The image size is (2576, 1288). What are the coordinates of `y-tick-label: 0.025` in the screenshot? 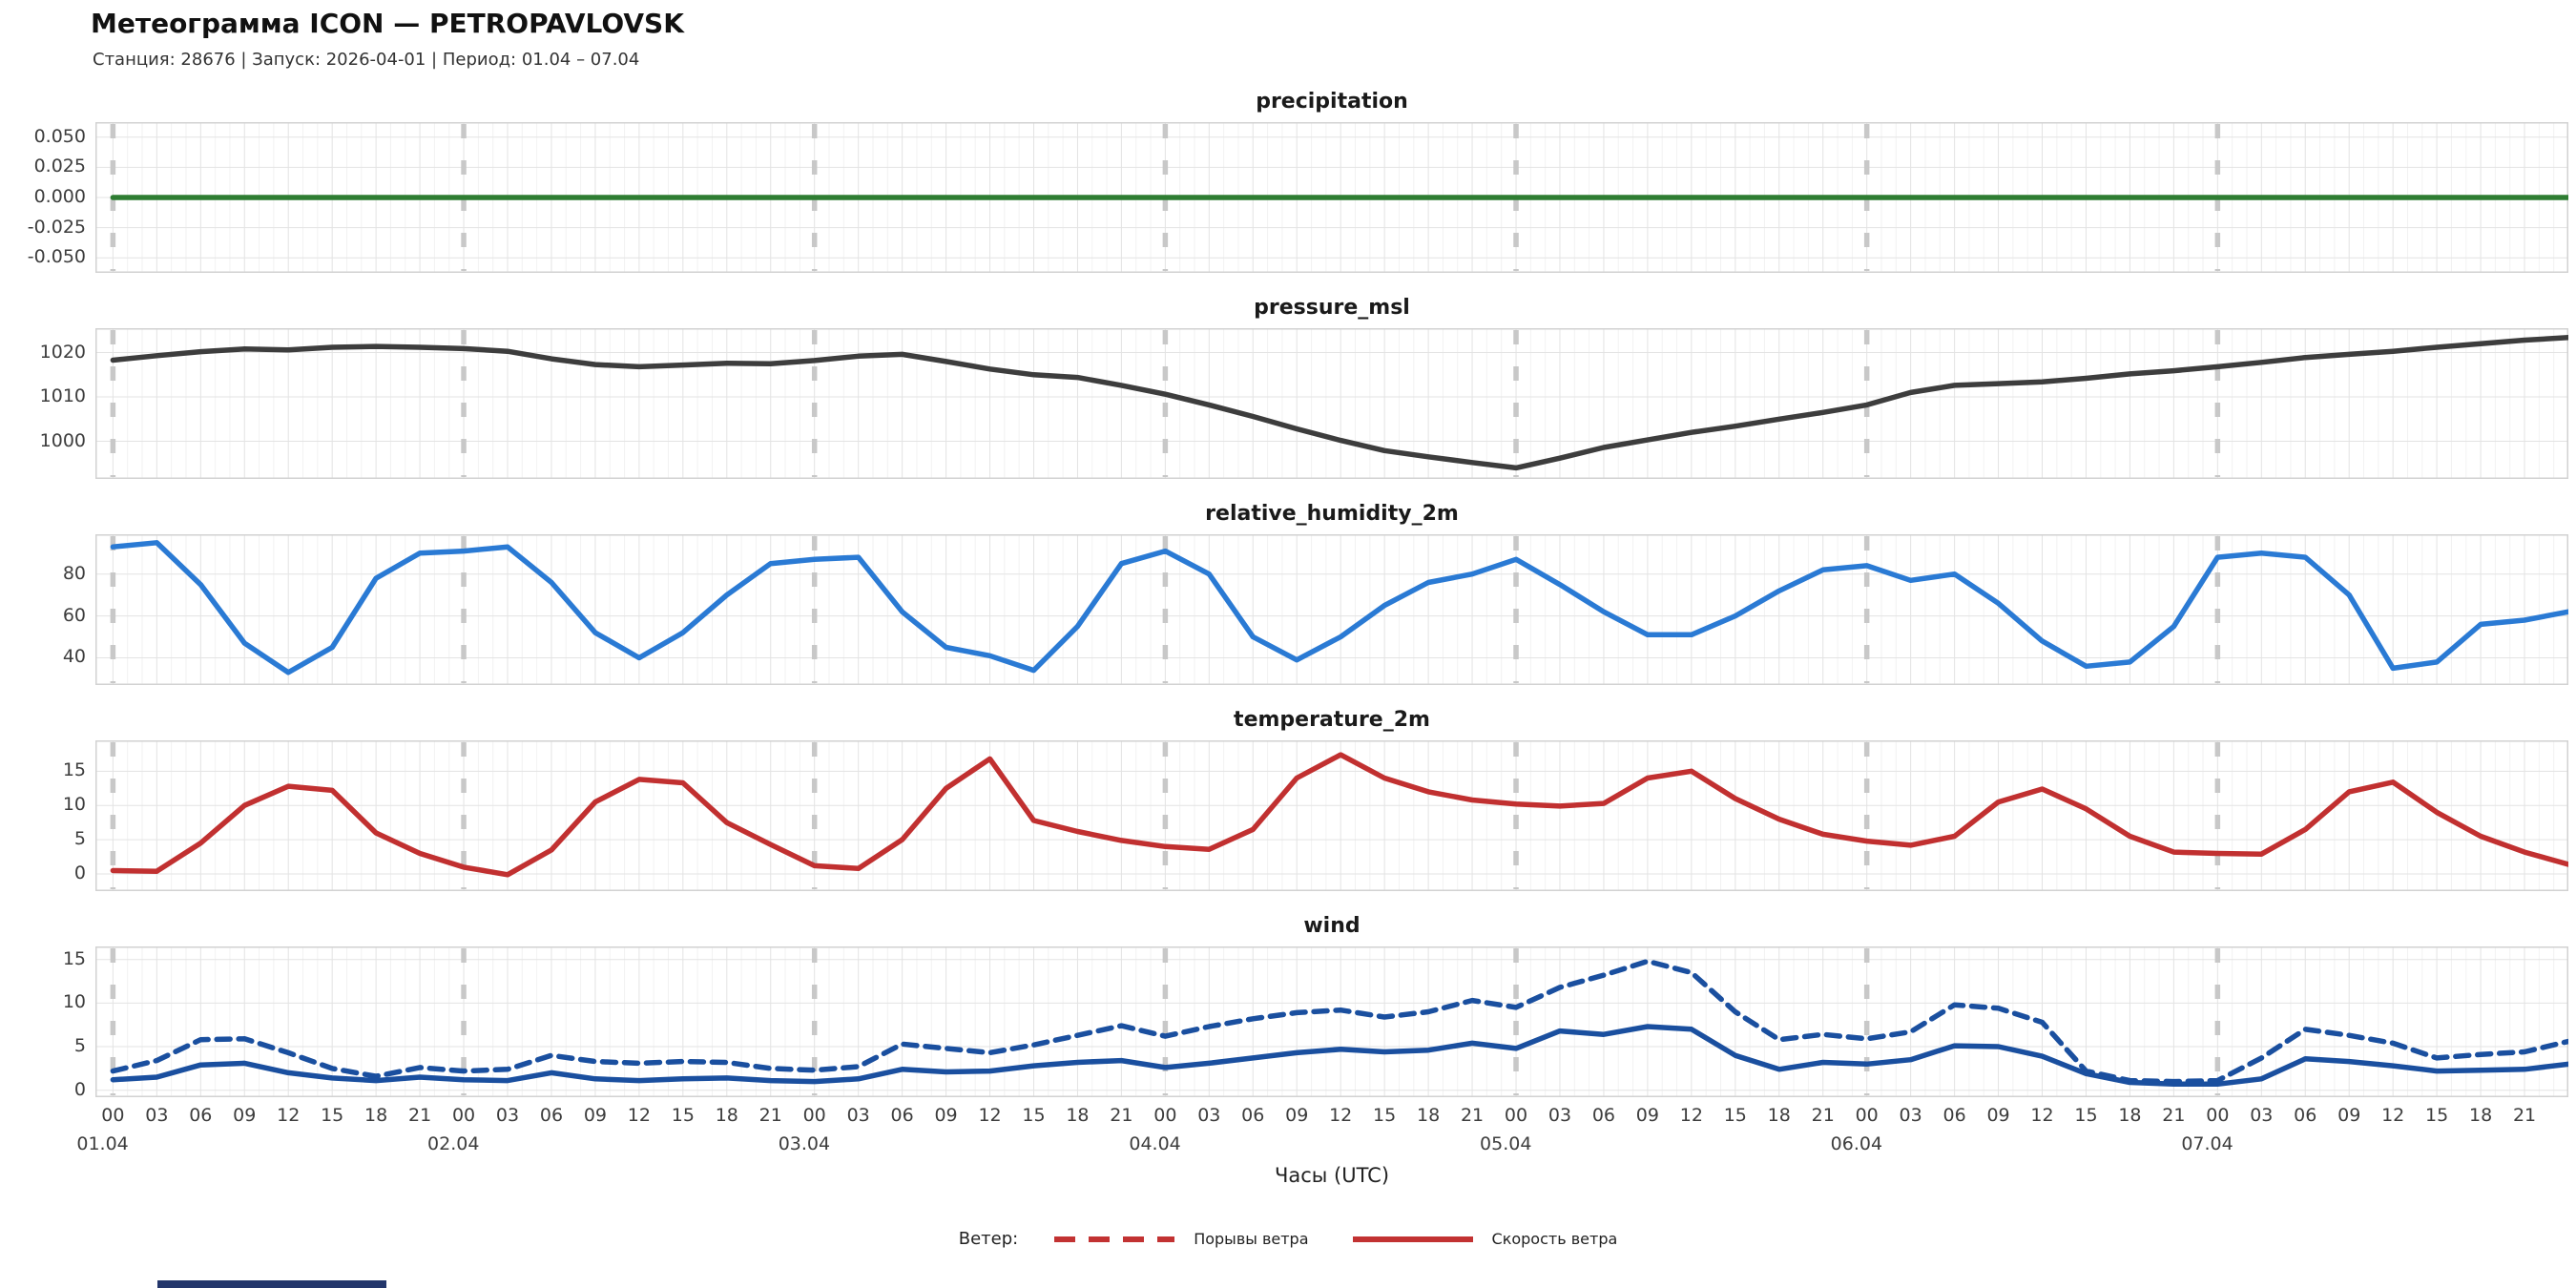 It's located at (59, 166).